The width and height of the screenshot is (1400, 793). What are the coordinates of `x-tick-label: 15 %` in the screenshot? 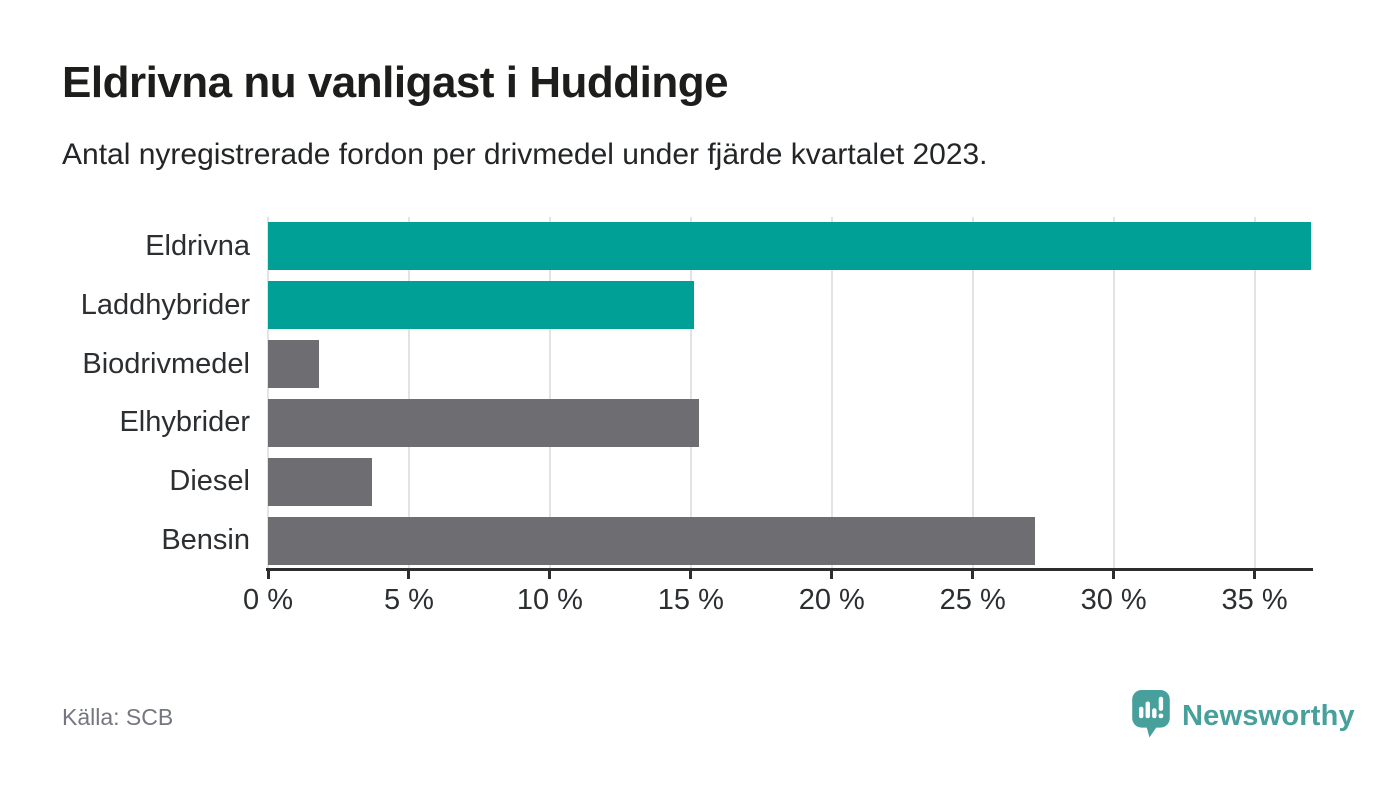 It's located at (690, 600).